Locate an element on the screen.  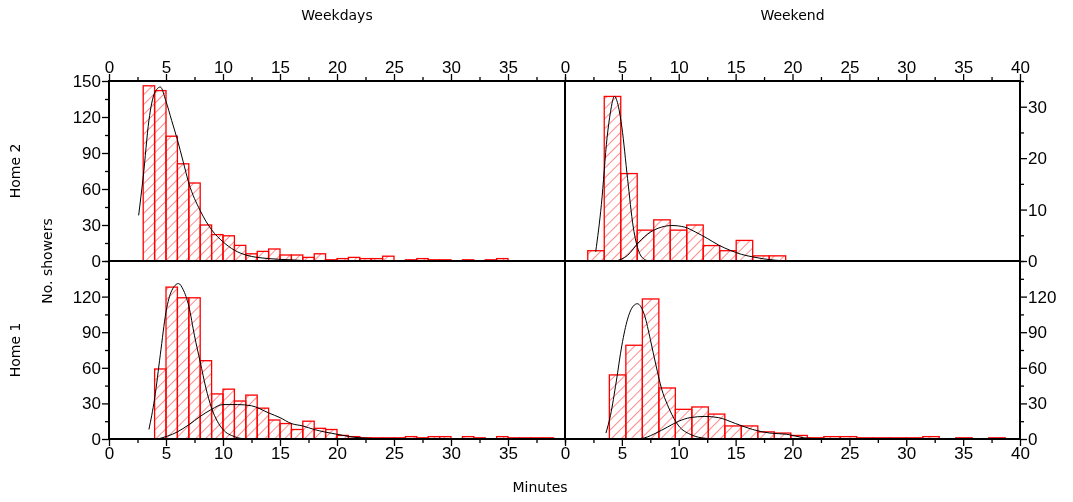
chart-title: Weekdays is located at coordinates (337, 15).